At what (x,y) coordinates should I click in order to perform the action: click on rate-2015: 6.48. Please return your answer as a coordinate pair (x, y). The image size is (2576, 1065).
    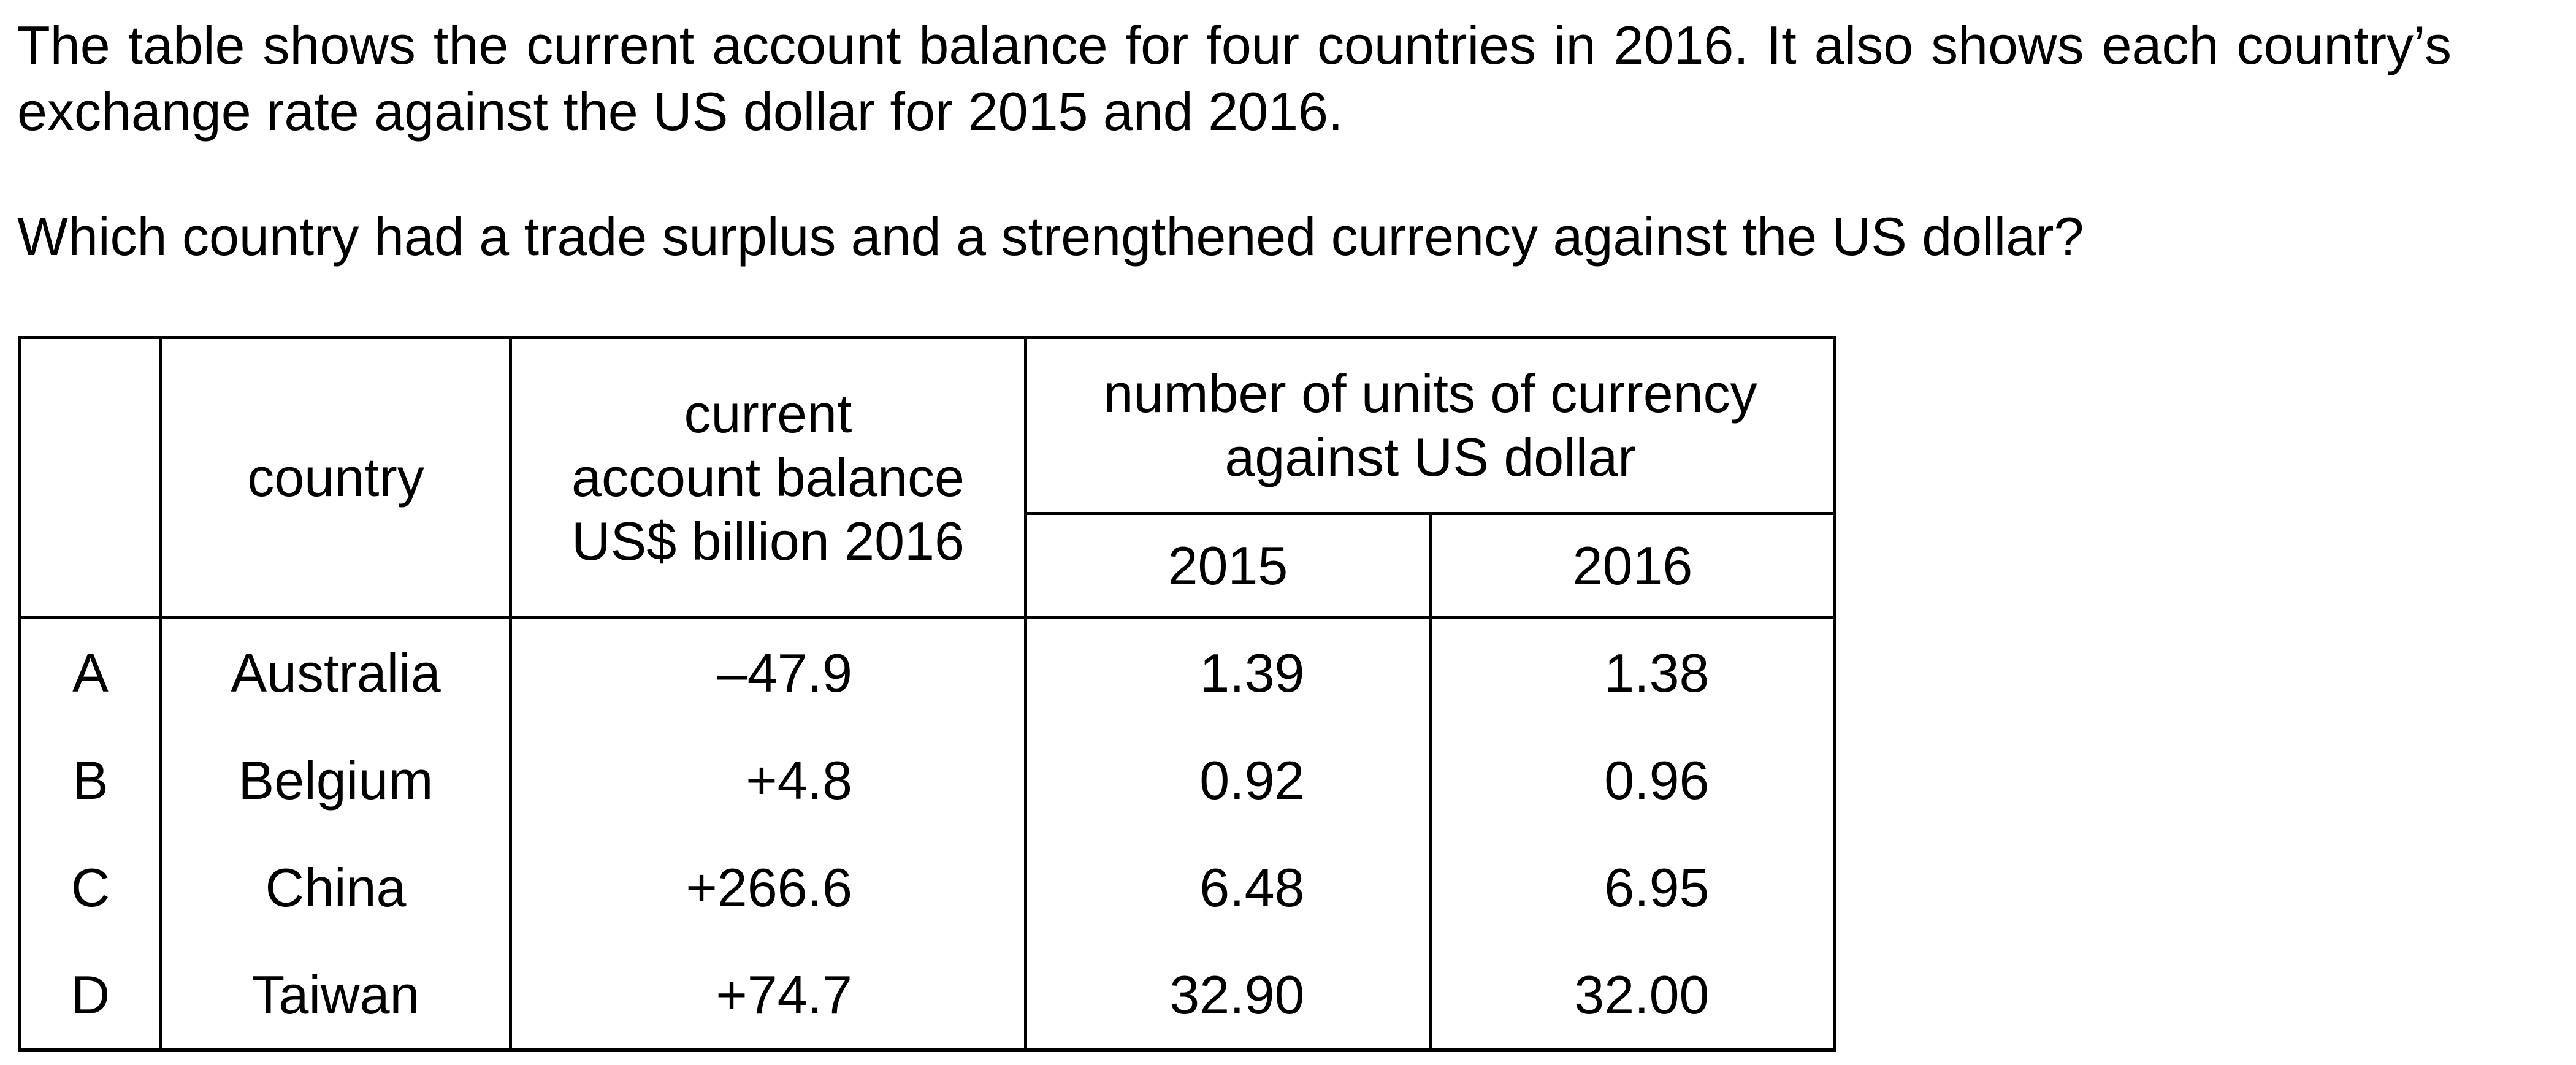
    Looking at the image, I should click on (1228, 887).